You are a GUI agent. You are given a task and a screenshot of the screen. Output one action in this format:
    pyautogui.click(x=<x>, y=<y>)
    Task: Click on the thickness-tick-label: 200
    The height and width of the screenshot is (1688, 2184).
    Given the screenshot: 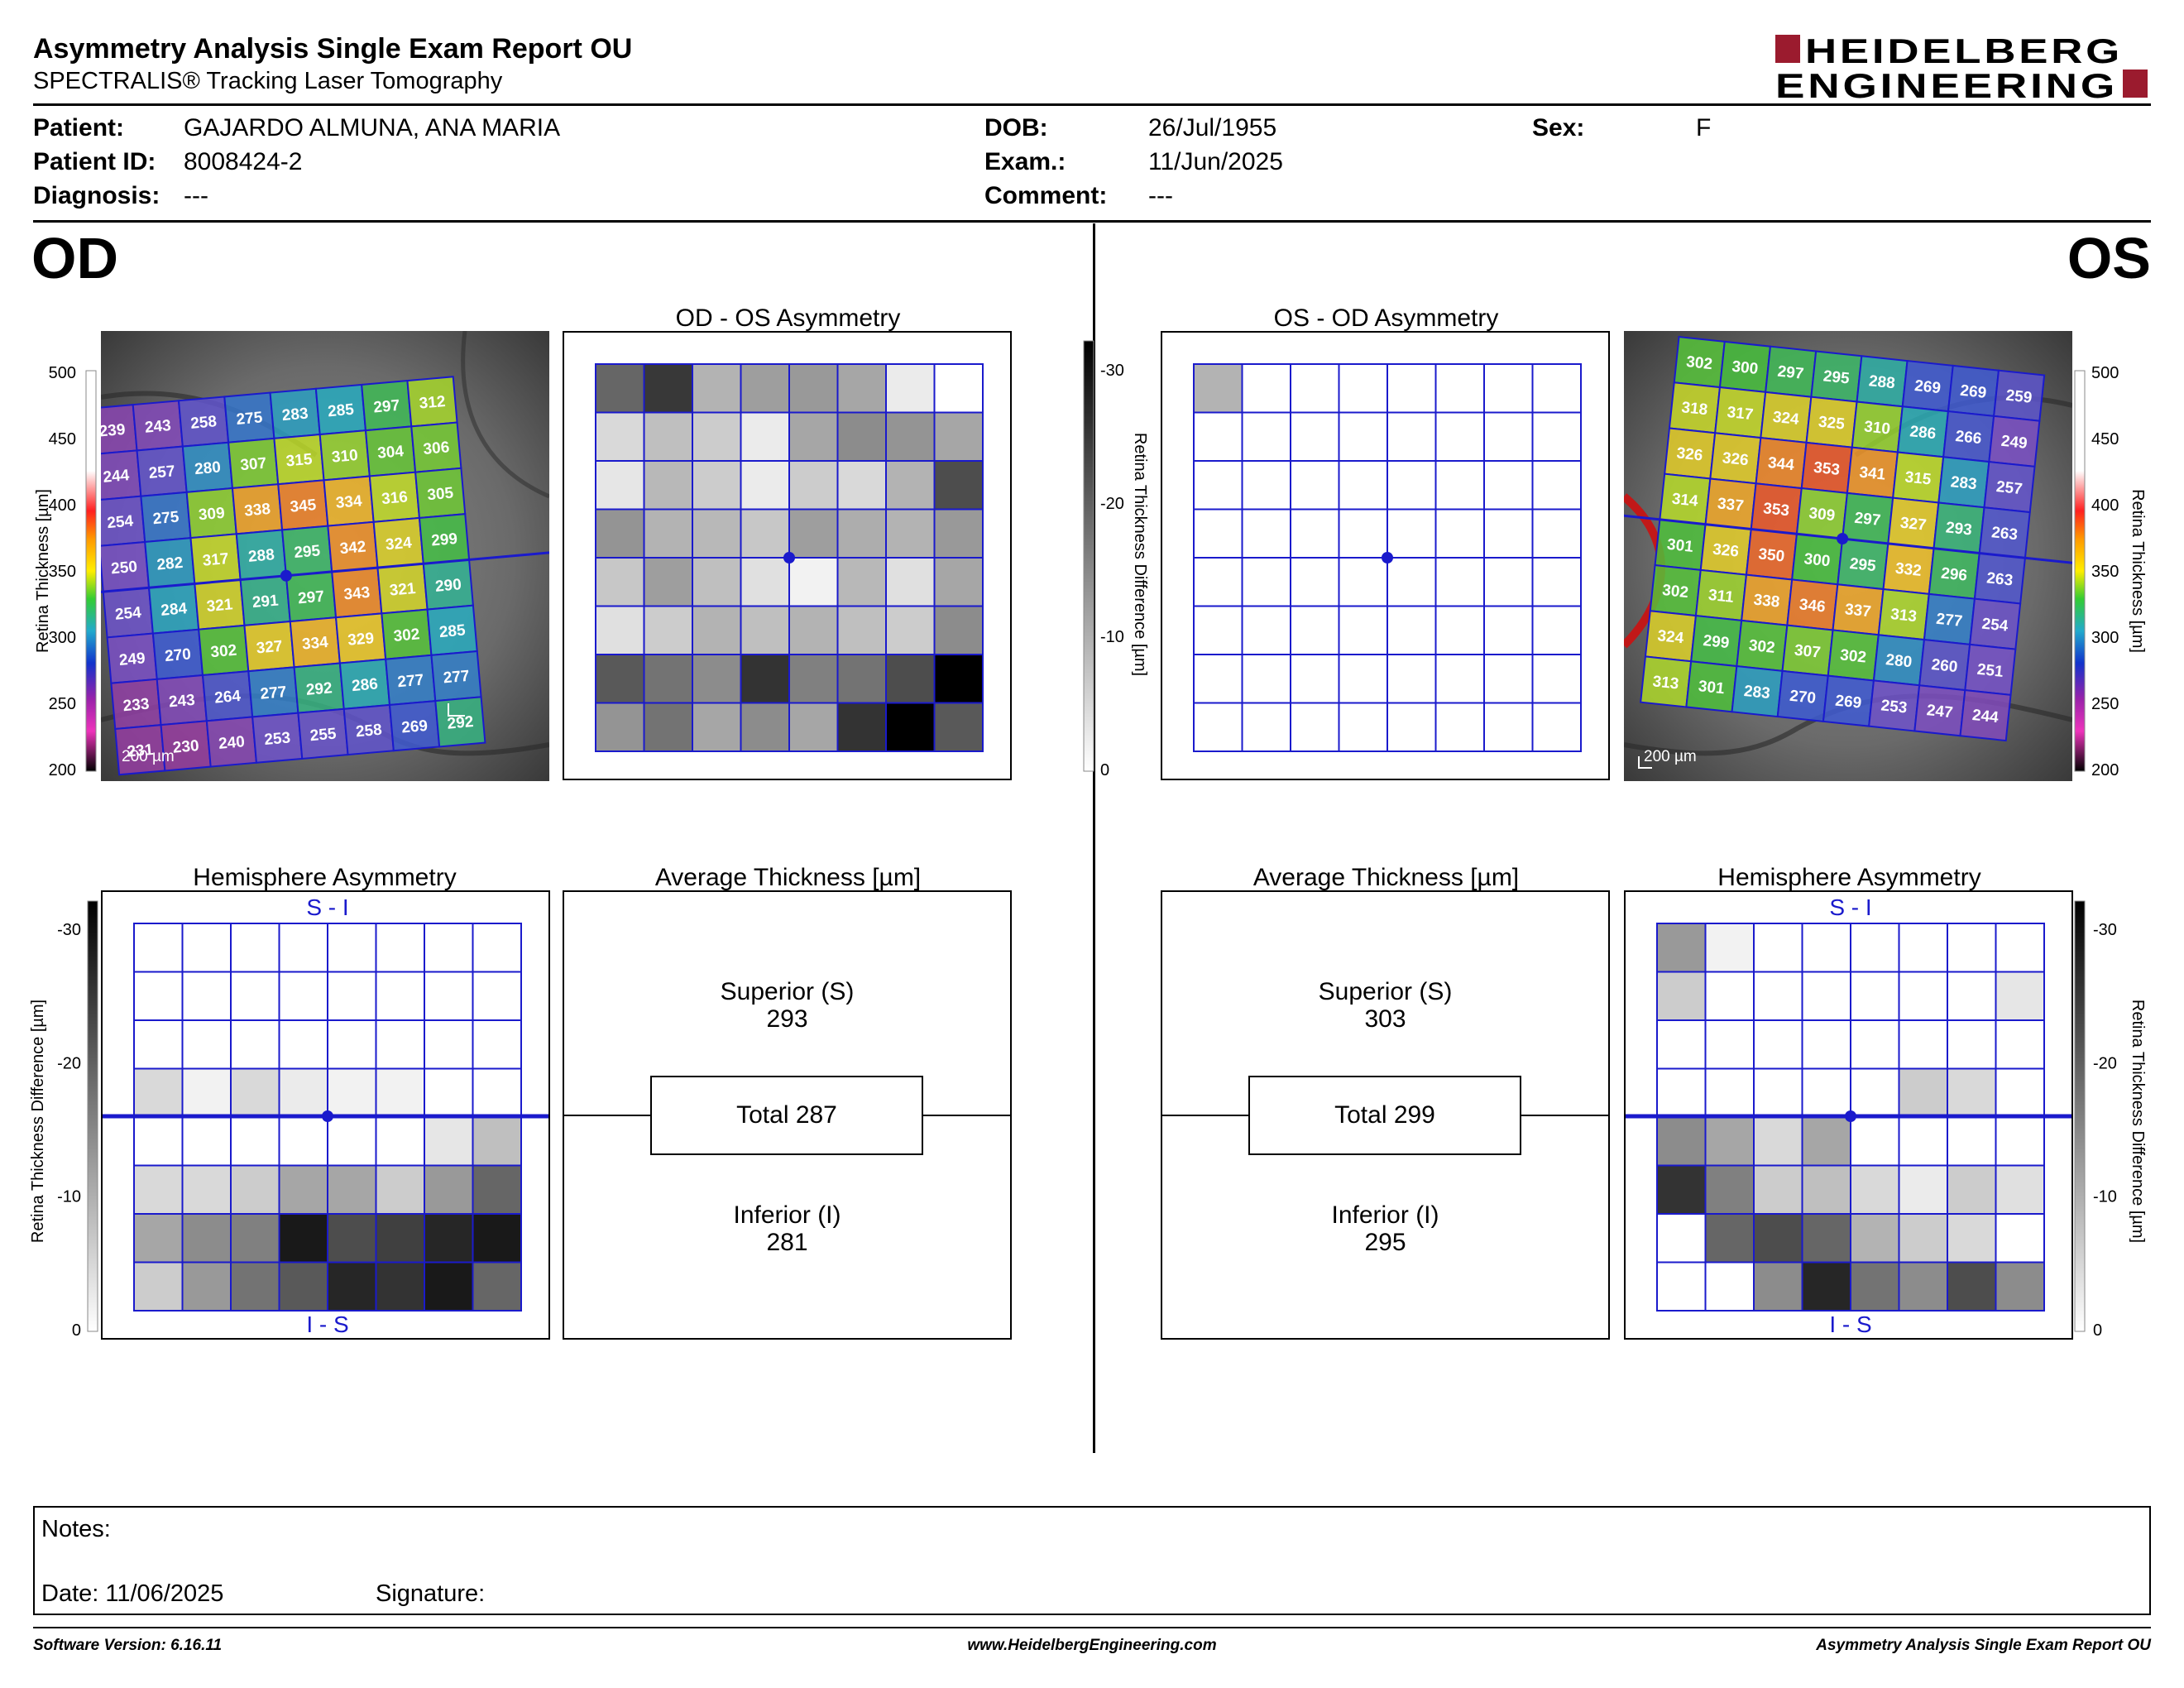 What is the action you would take?
    pyautogui.click(x=62, y=769)
    